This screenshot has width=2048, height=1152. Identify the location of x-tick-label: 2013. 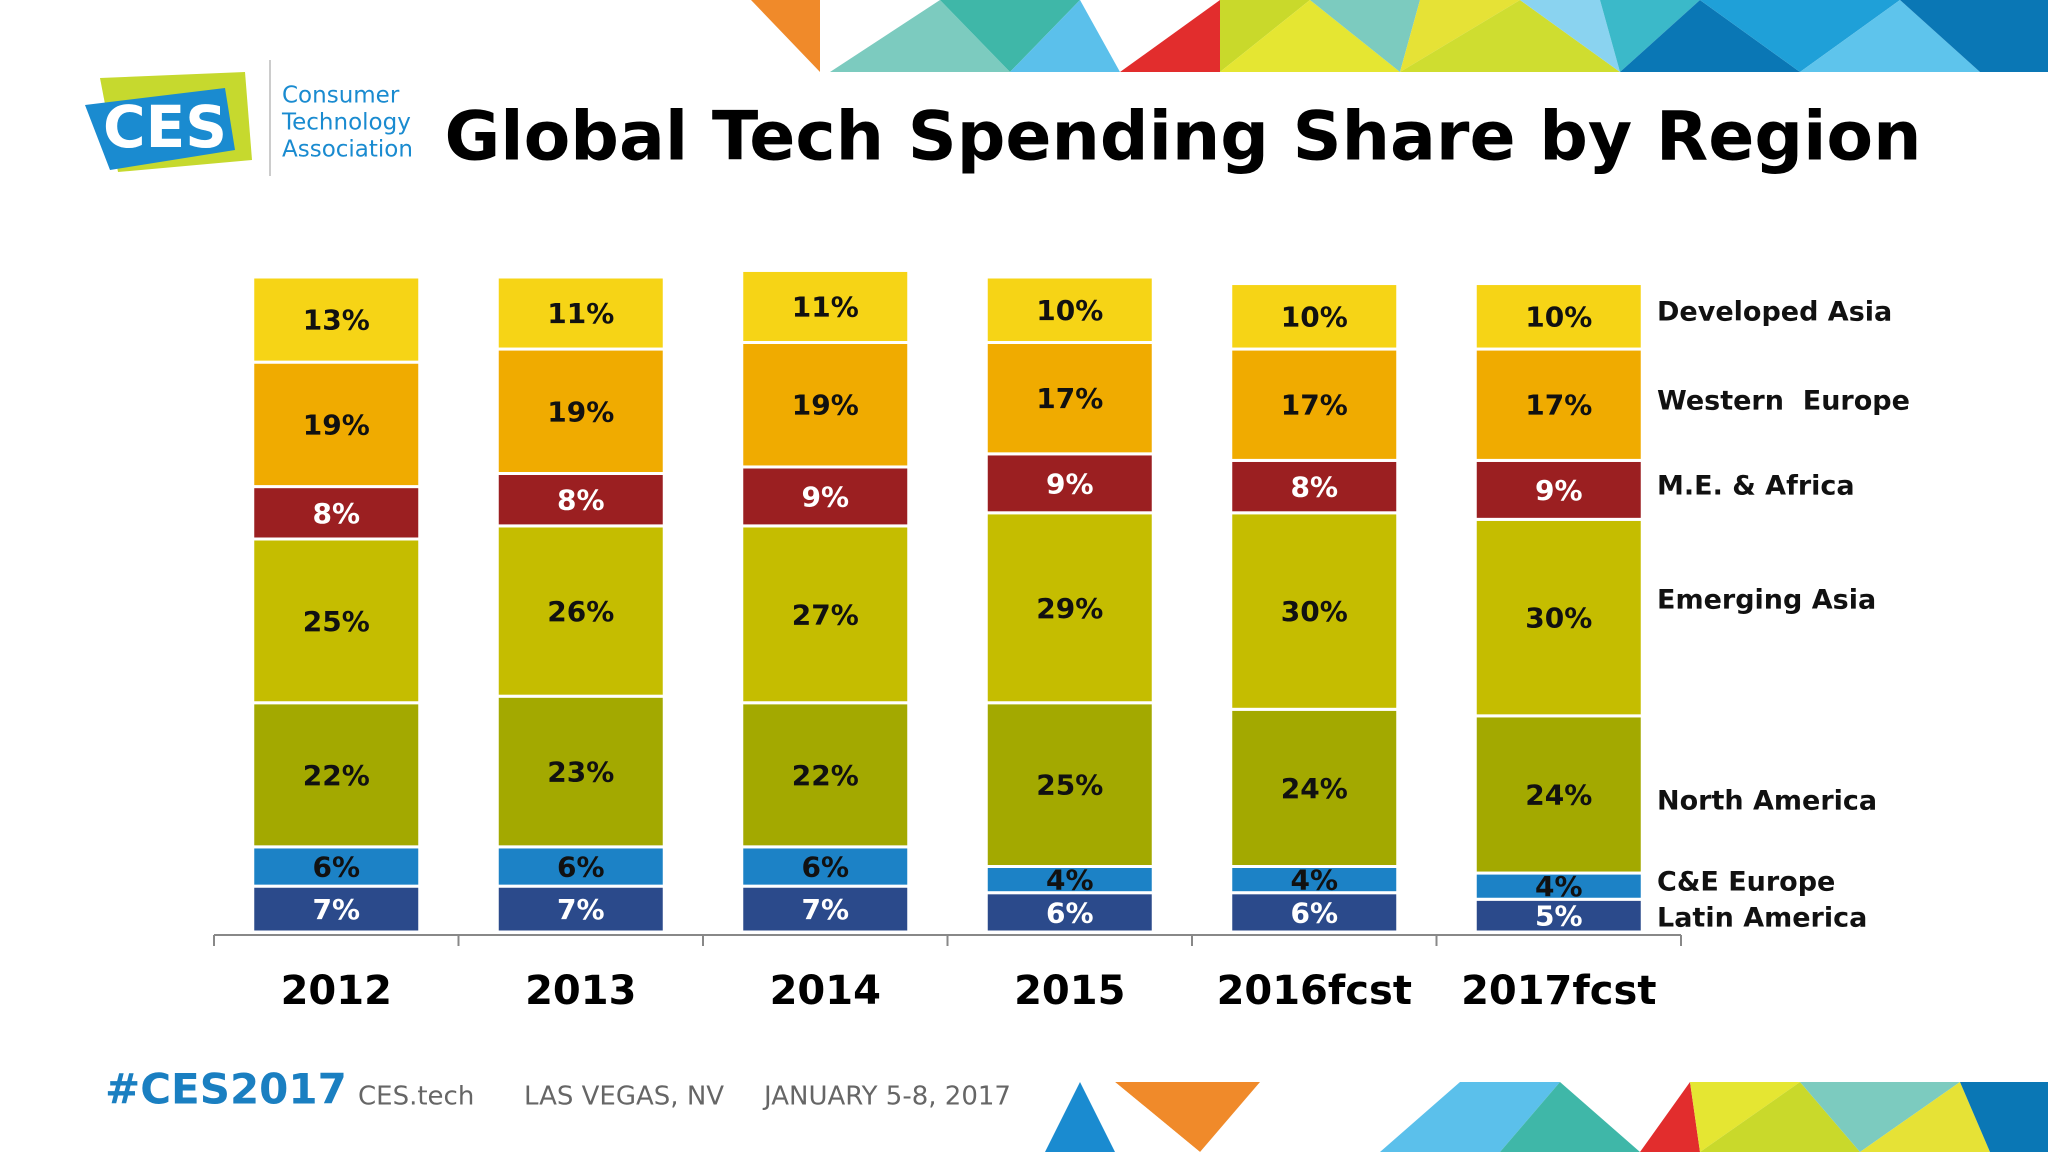
(580, 991).